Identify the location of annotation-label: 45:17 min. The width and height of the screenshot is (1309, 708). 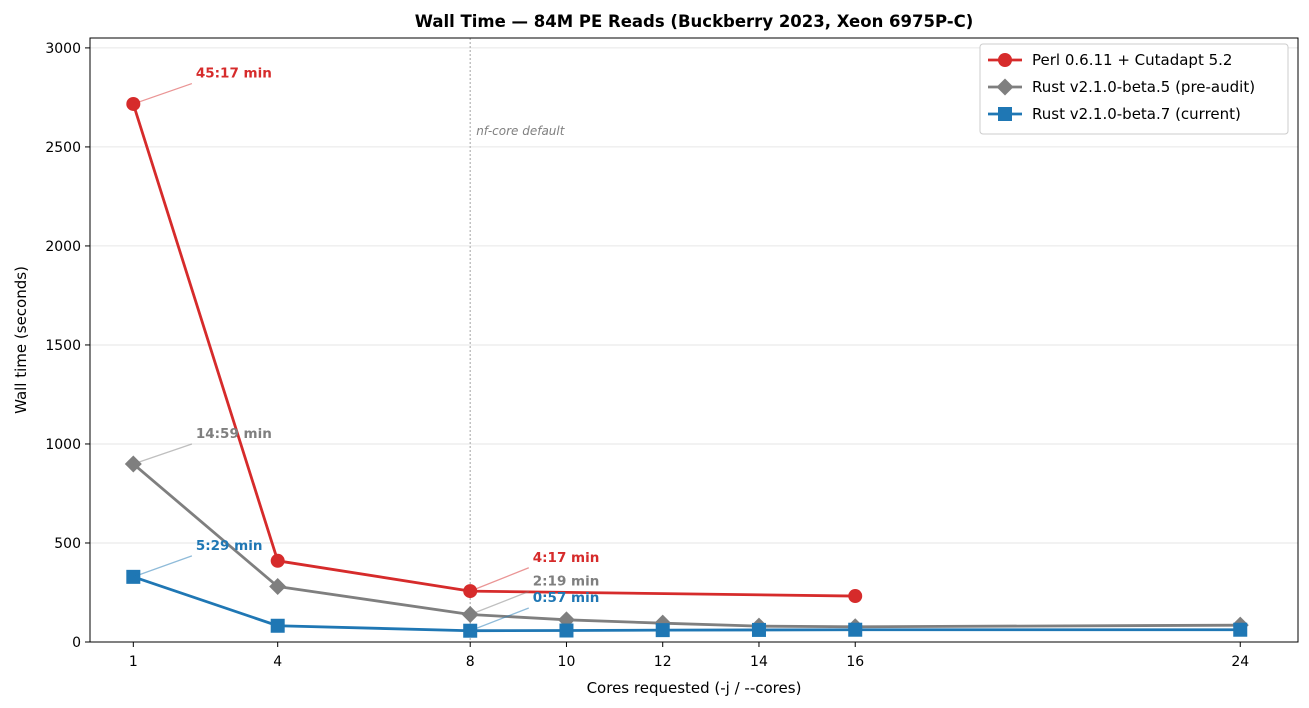
(234, 74).